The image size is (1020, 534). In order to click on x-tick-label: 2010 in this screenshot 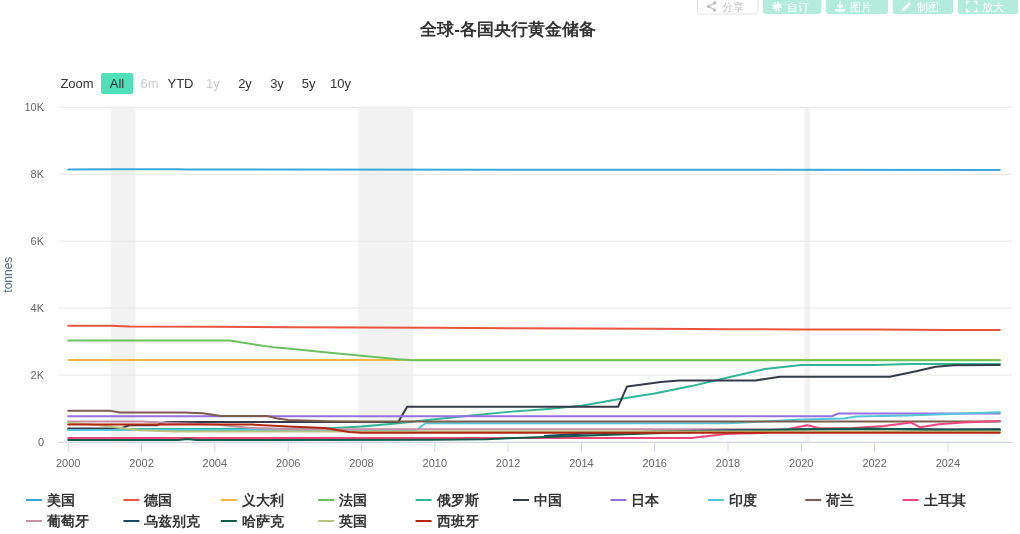, I will do `click(435, 463)`.